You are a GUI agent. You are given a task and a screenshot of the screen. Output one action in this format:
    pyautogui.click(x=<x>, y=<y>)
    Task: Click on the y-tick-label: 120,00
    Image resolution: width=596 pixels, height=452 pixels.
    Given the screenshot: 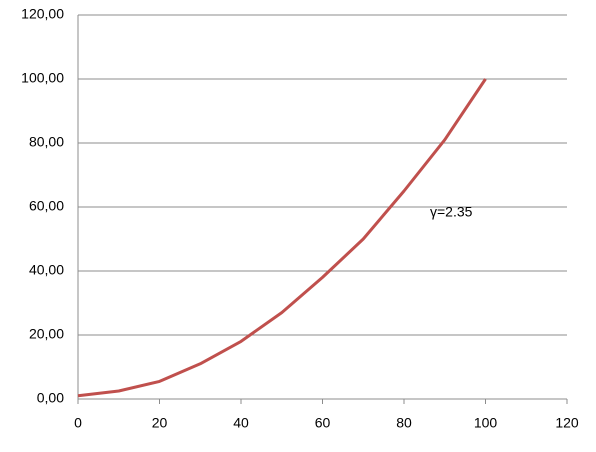 What is the action you would take?
    pyautogui.click(x=42, y=14)
    